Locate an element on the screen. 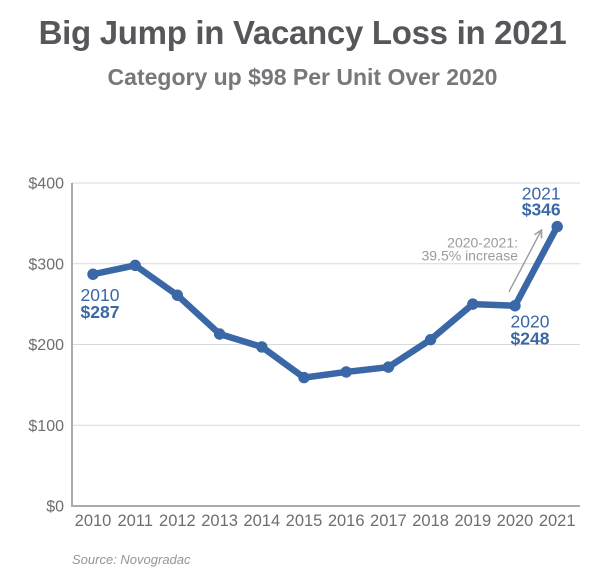 The image size is (605, 584). y-axis-tick-label: $100 is located at coordinates (46, 426).